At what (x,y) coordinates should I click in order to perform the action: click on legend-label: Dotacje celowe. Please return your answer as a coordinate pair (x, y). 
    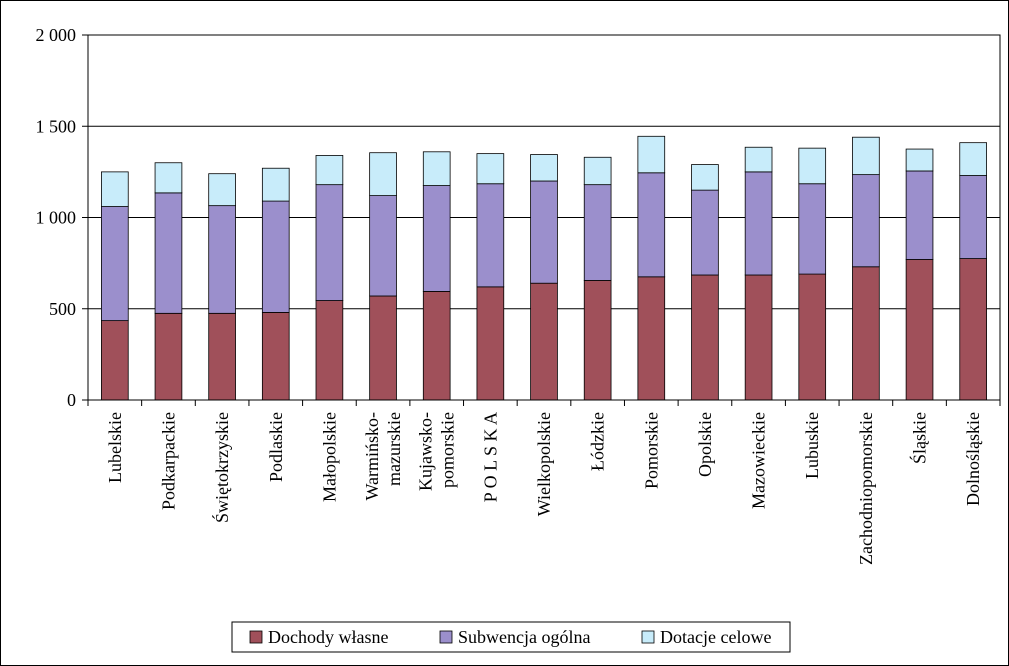
    Looking at the image, I should click on (715, 637).